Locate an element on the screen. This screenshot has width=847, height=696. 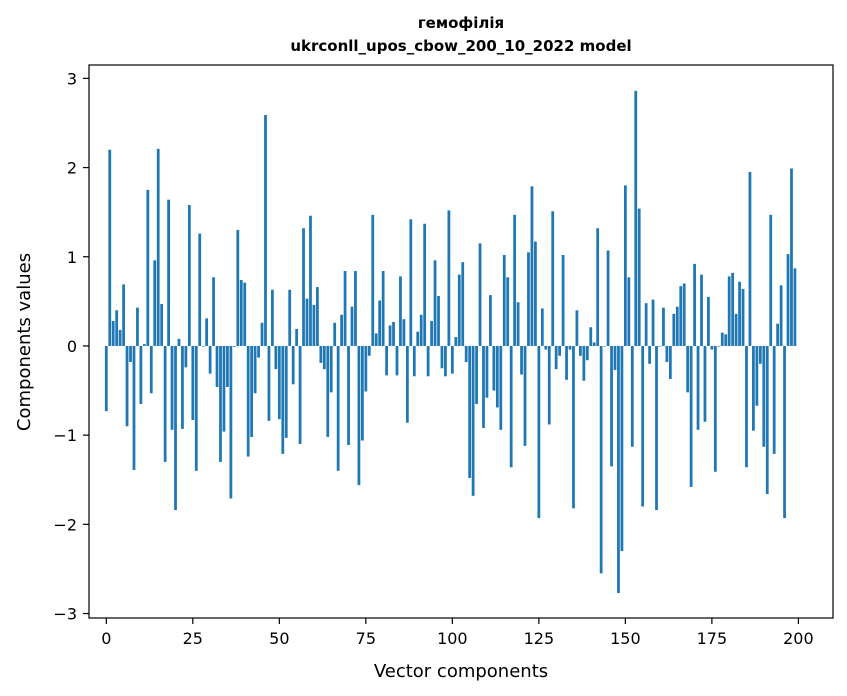
y-tick-label: −2 is located at coordinates (65, 524).